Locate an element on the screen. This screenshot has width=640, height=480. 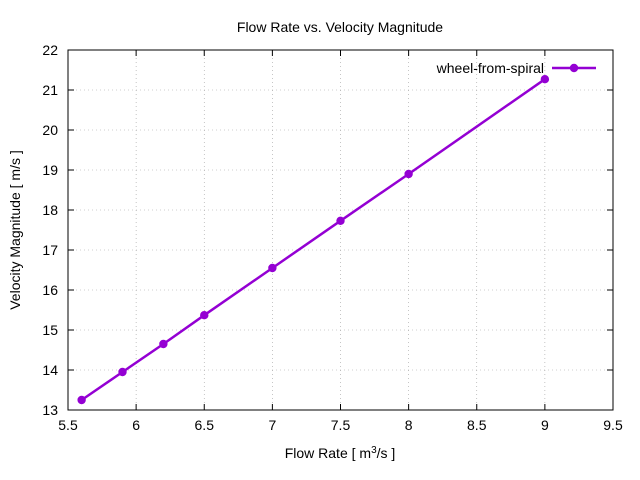
y-tick-label: 17 is located at coordinates (50, 250).